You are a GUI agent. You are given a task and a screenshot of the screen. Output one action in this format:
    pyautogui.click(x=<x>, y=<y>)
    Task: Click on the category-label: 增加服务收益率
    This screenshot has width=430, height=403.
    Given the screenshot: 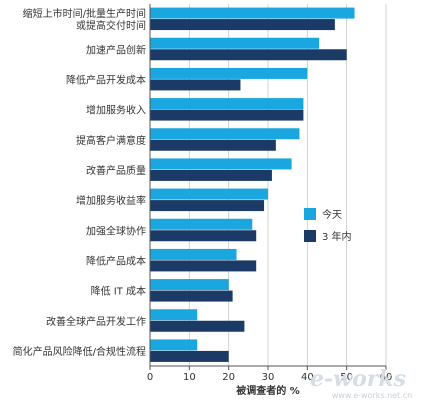 What is the action you would take?
    pyautogui.click(x=111, y=200)
    